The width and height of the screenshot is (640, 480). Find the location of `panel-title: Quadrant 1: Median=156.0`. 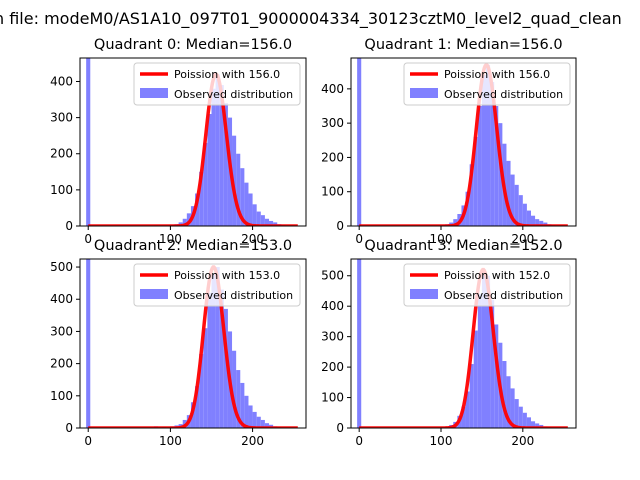

panel-title: Quadrant 1: Median=156.0 is located at coordinates (463, 45).